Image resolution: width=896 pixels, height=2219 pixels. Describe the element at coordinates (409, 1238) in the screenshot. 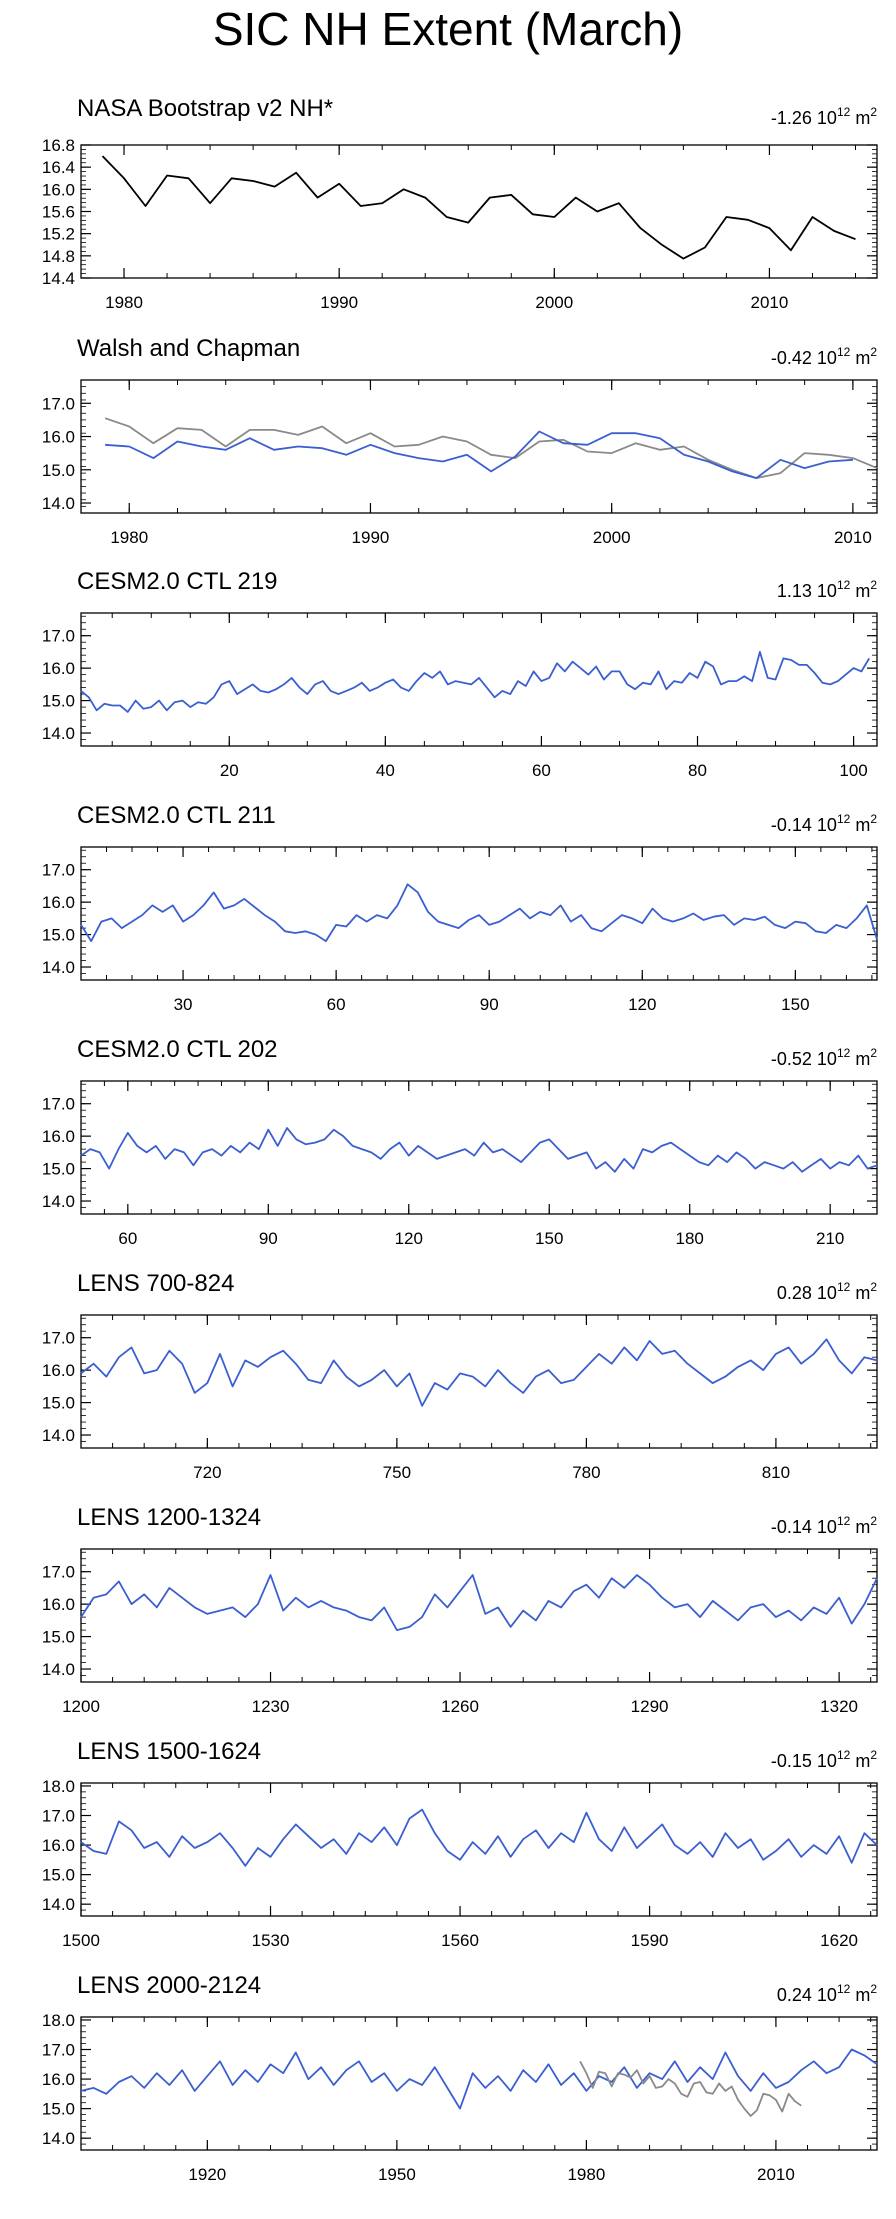

I see `x-tick-label: 120` at that location.